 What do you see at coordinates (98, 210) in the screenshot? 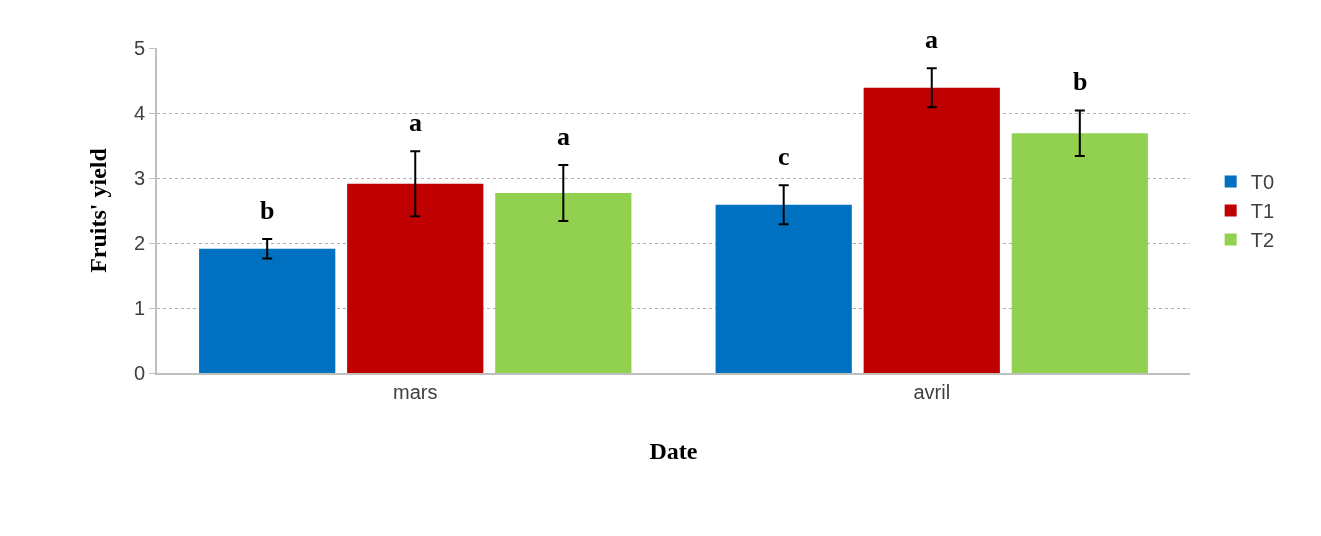
I see `y-axis-title: Fruits' yield` at bounding box center [98, 210].